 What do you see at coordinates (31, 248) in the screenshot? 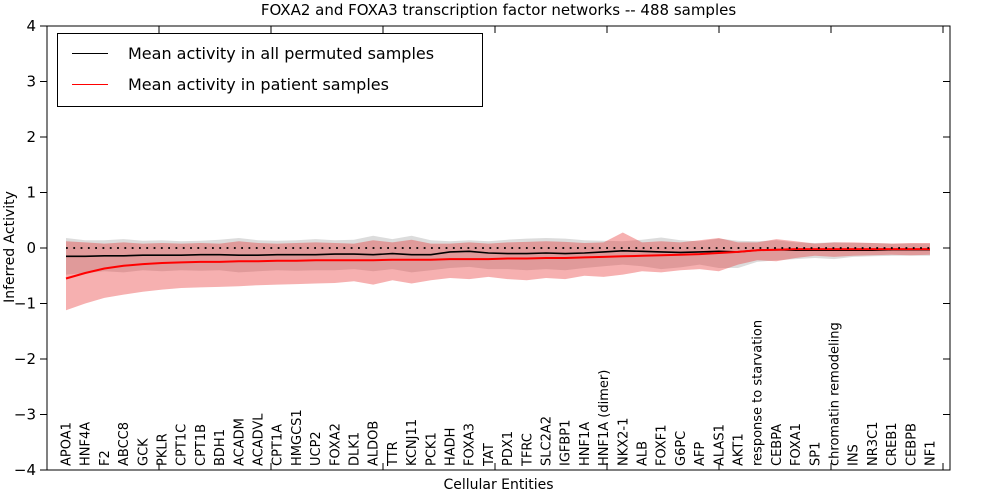
I see `y-tick-label: 0` at bounding box center [31, 248].